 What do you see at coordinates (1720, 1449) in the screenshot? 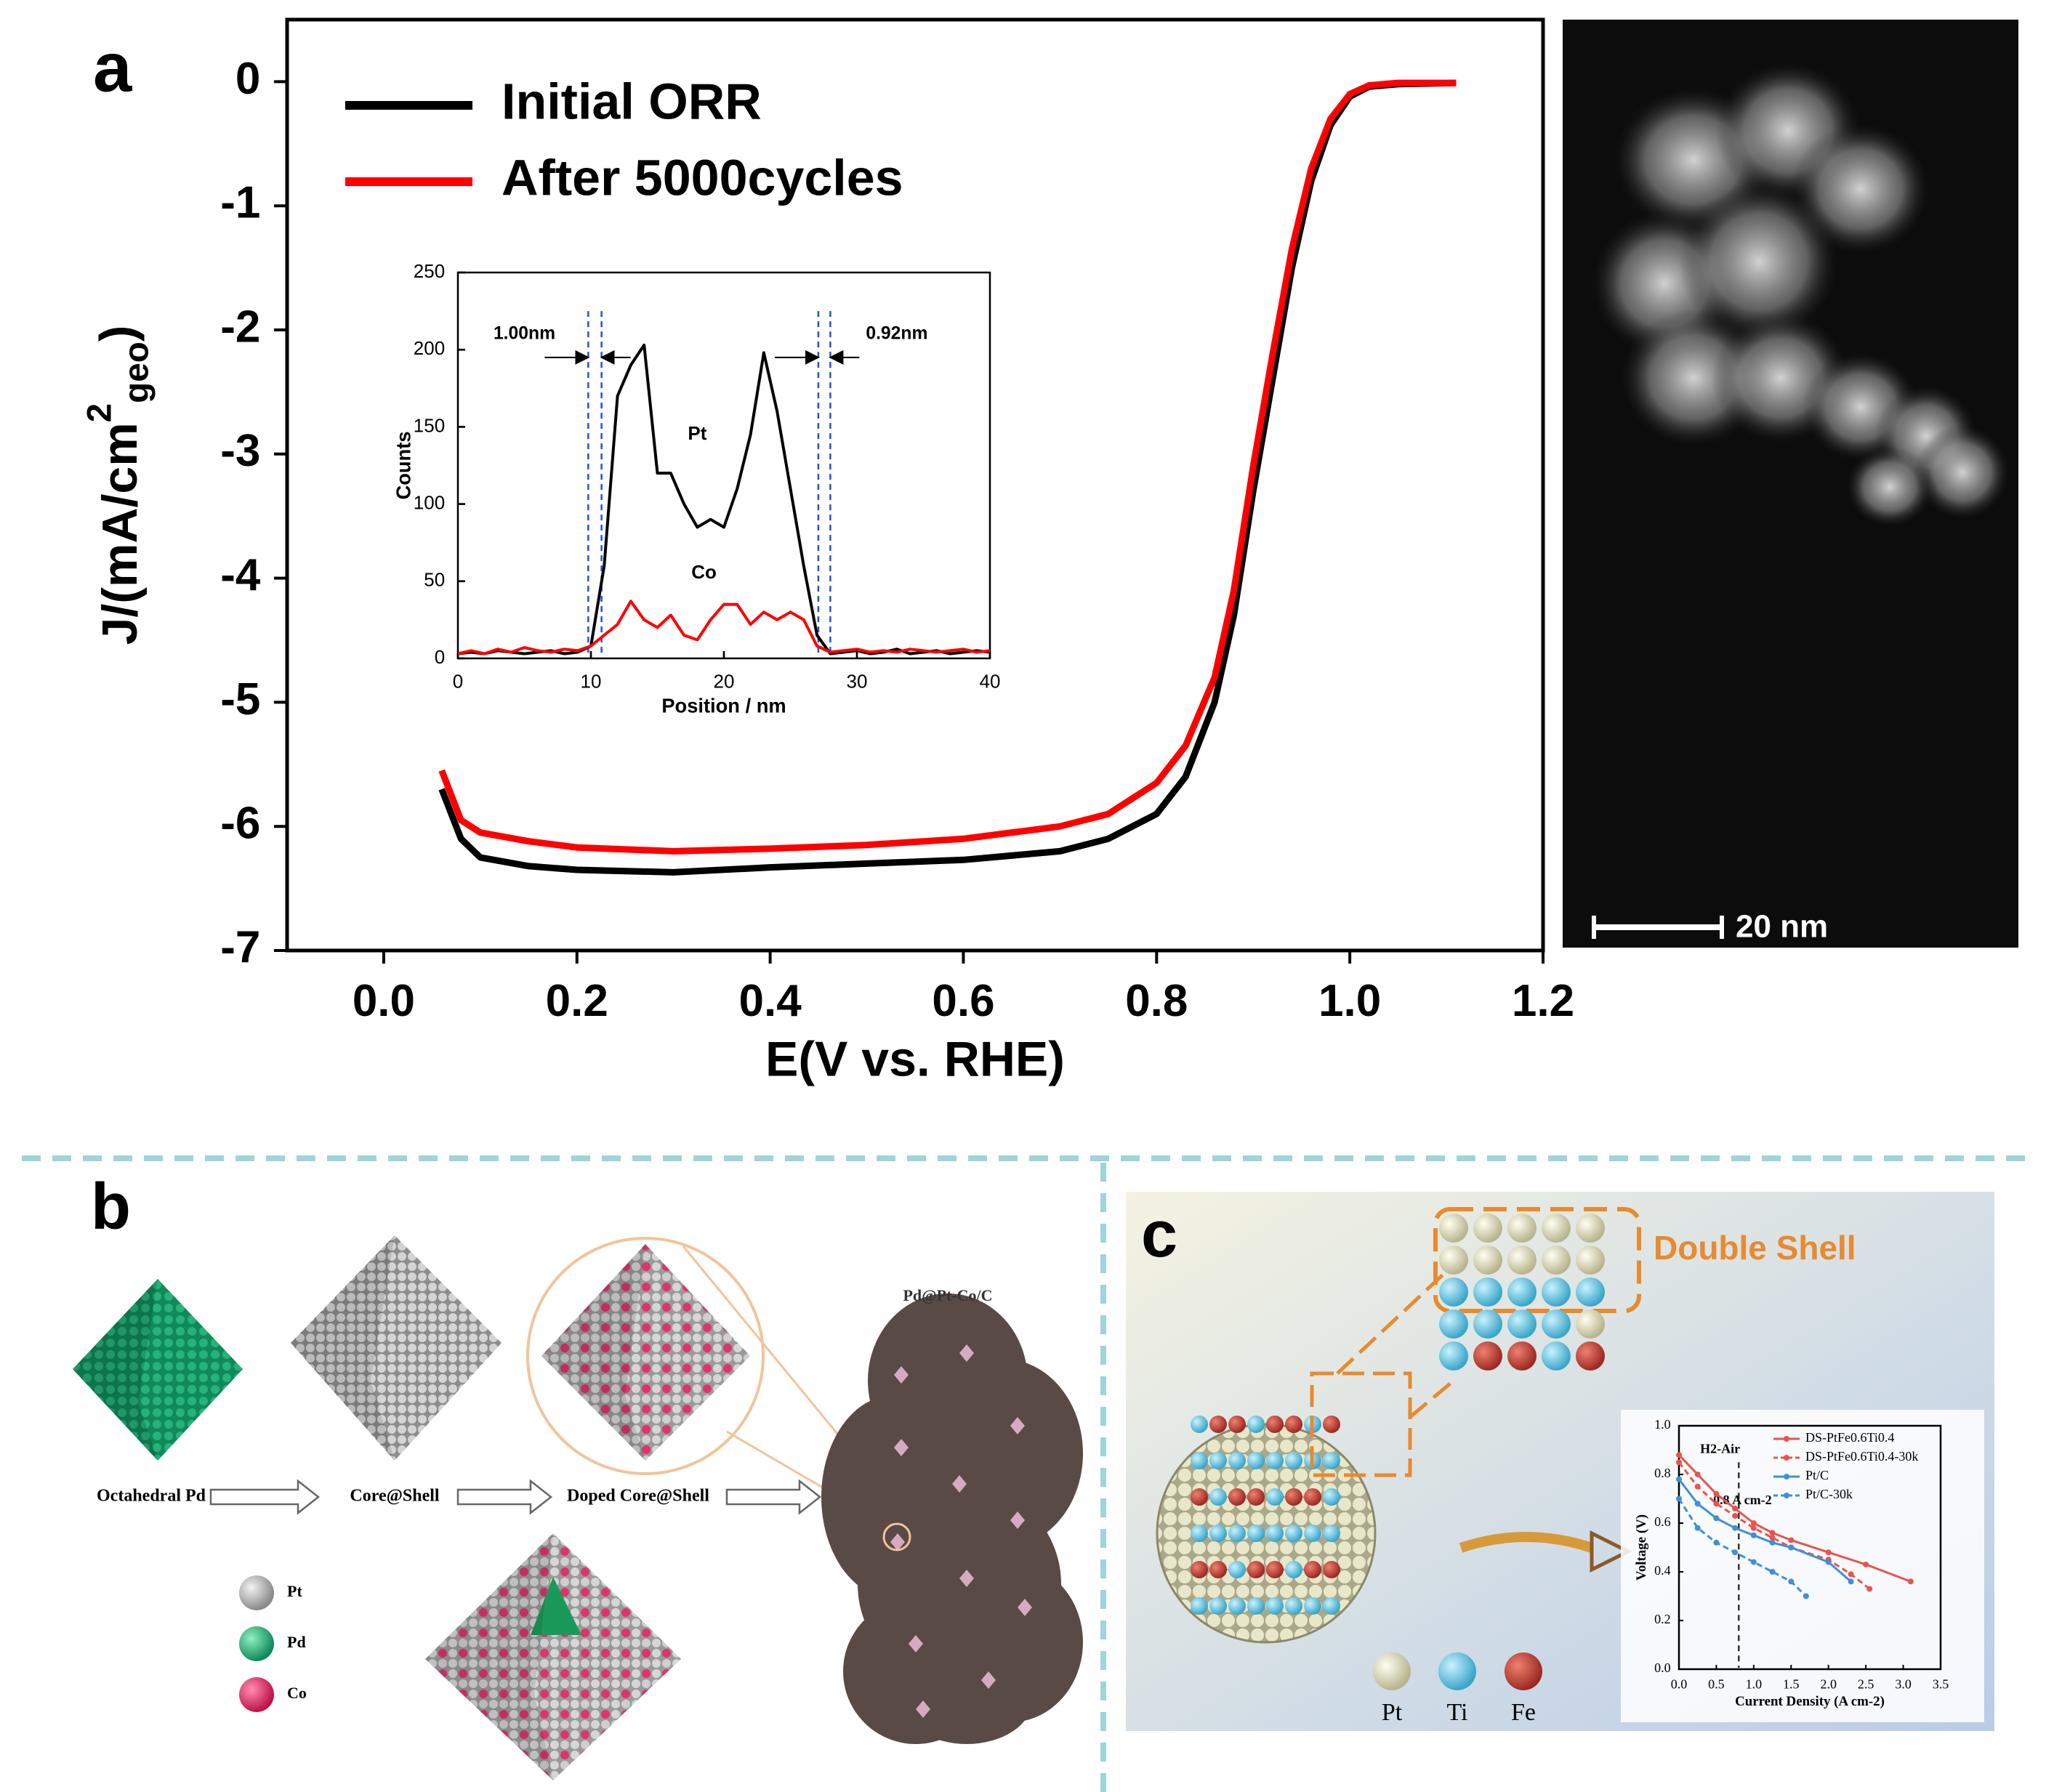
I see `annotation: H2-Air` at bounding box center [1720, 1449].